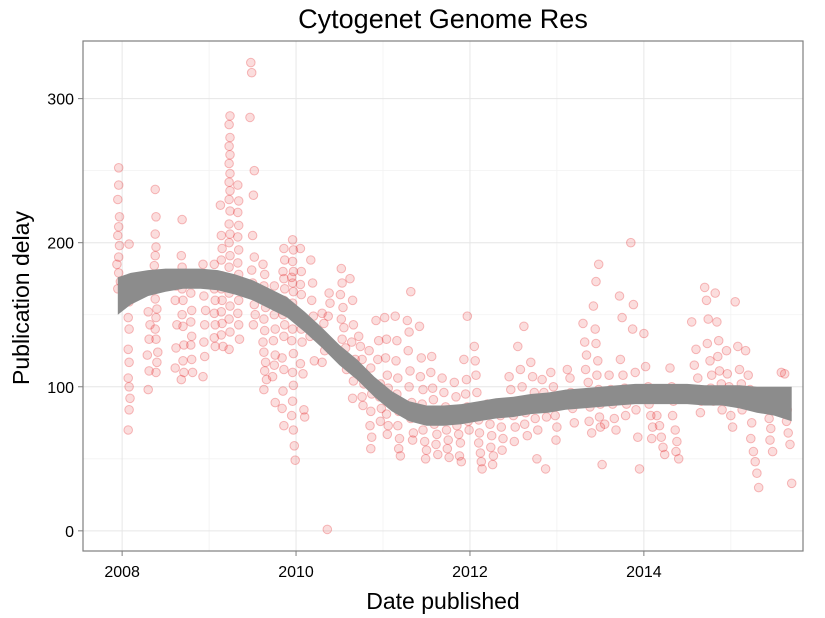 The width and height of the screenshot is (825, 618). What do you see at coordinates (122, 572) in the screenshot?
I see `x-tick-label: 2008` at bounding box center [122, 572].